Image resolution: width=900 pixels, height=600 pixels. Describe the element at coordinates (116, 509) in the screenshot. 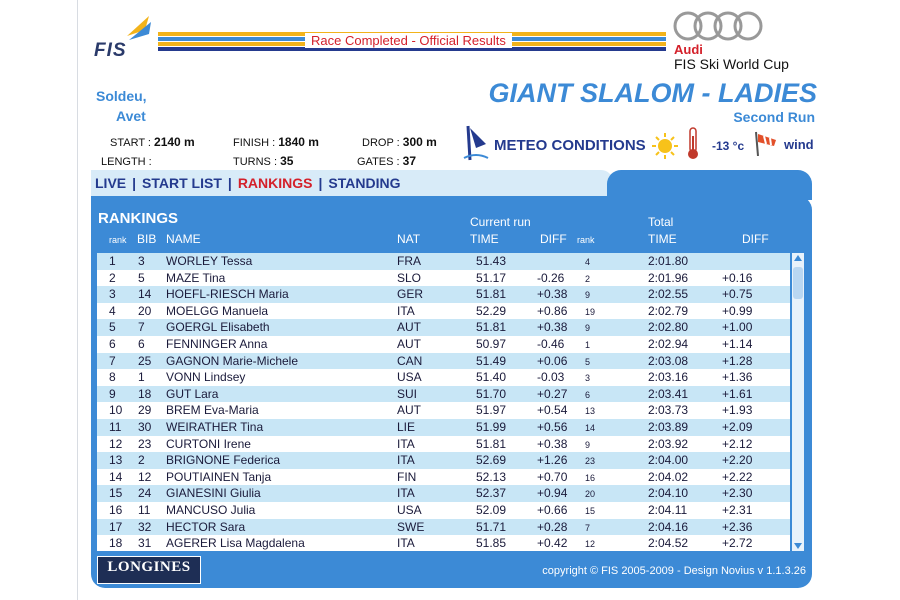

I see `rank-cell: 16` at that location.